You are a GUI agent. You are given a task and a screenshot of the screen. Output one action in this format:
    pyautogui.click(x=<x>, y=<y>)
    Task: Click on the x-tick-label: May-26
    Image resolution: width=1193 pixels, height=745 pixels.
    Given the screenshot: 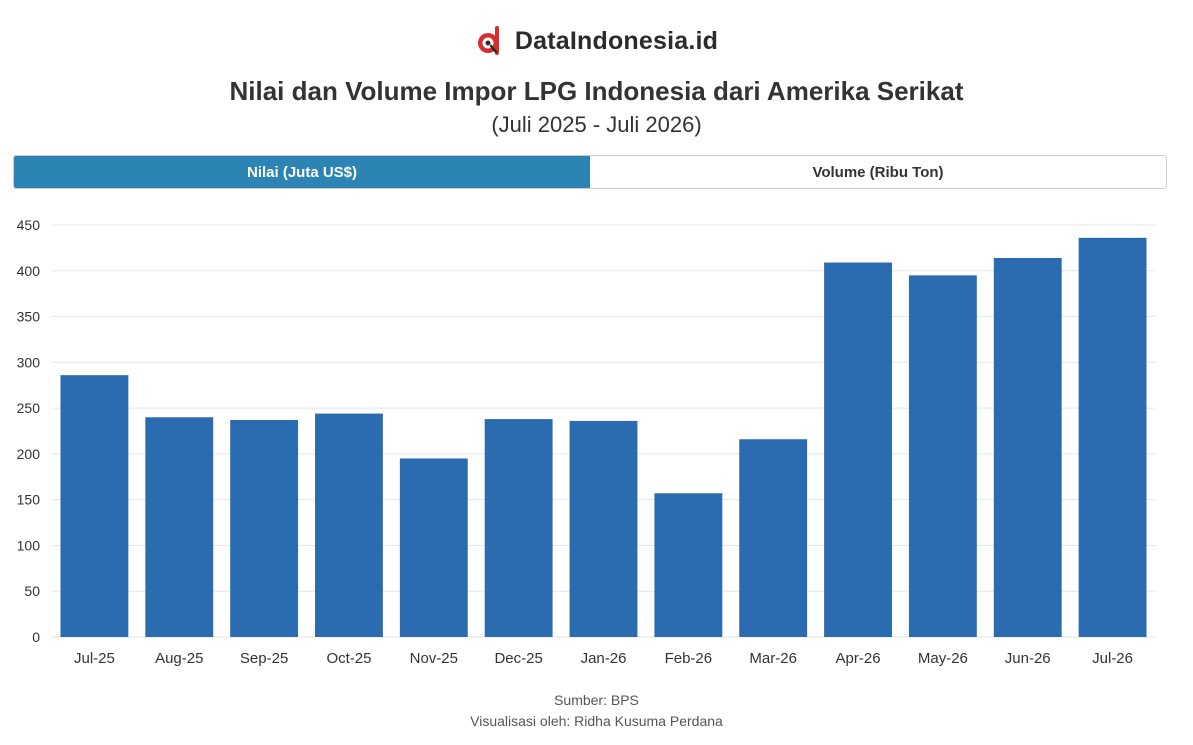 What is the action you would take?
    pyautogui.click(x=943, y=658)
    